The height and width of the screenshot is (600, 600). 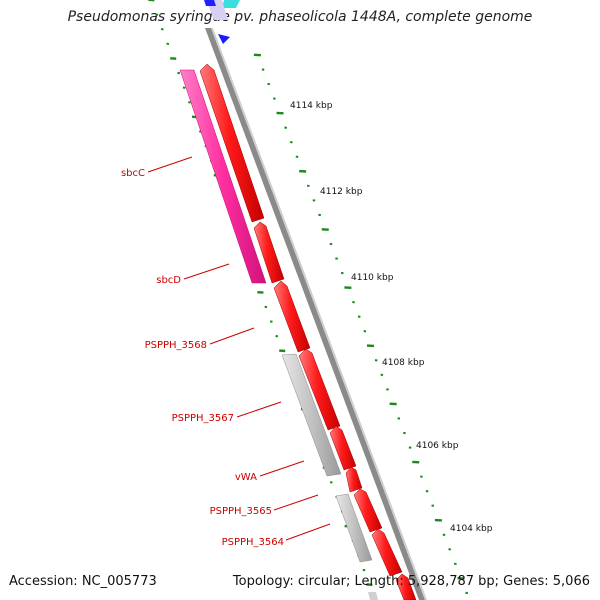 What do you see at coordinates (176, 345) in the screenshot?
I see `gene-label-3568: PSPPH_3568` at bounding box center [176, 345].